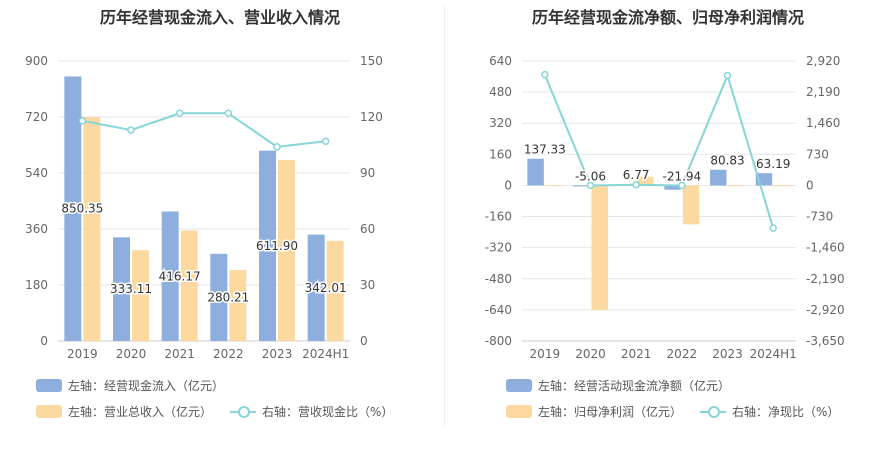 The width and height of the screenshot is (893, 458). What do you see at coordinates (367, 285) in the screenshot?
I see `right-axis-tick-label: 30` at bounding box center [367, 285].